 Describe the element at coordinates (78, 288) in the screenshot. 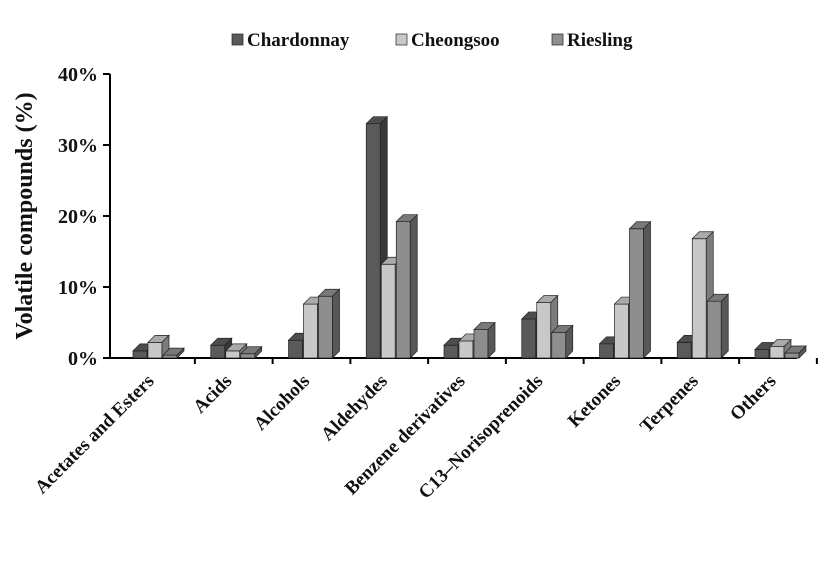

I see `y-tick-label: 10%` at that location.